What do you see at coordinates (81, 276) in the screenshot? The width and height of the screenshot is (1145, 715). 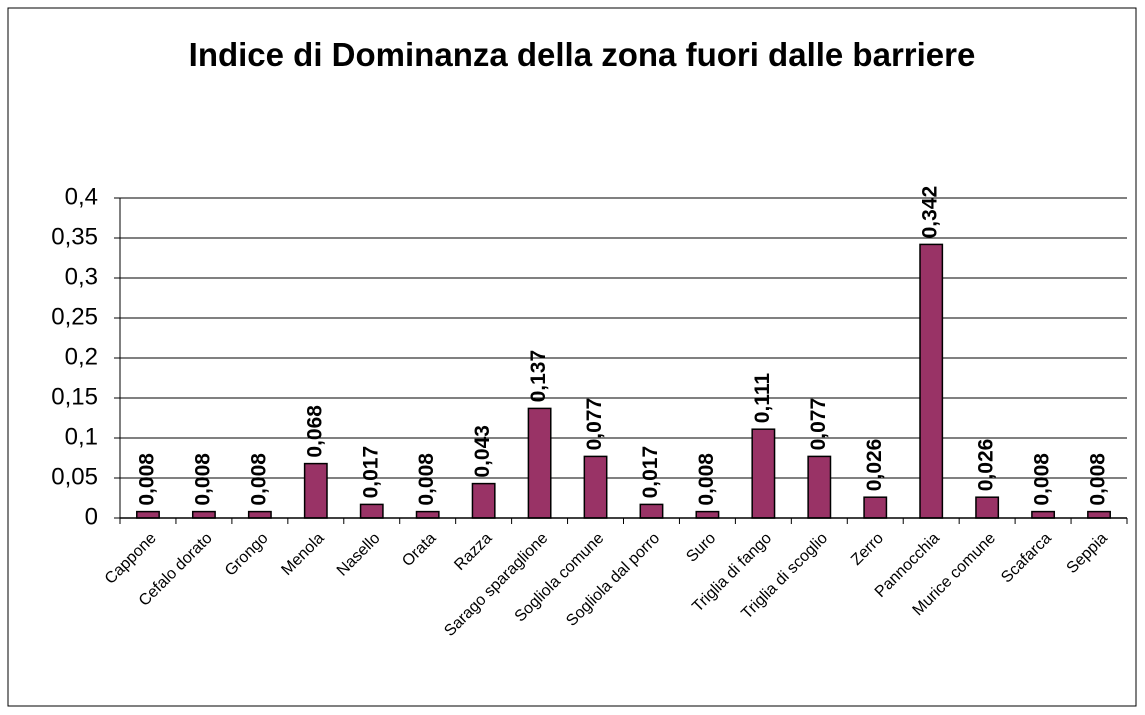 I see `y-tick-label: 0,3` at bounding box center [81, 276].